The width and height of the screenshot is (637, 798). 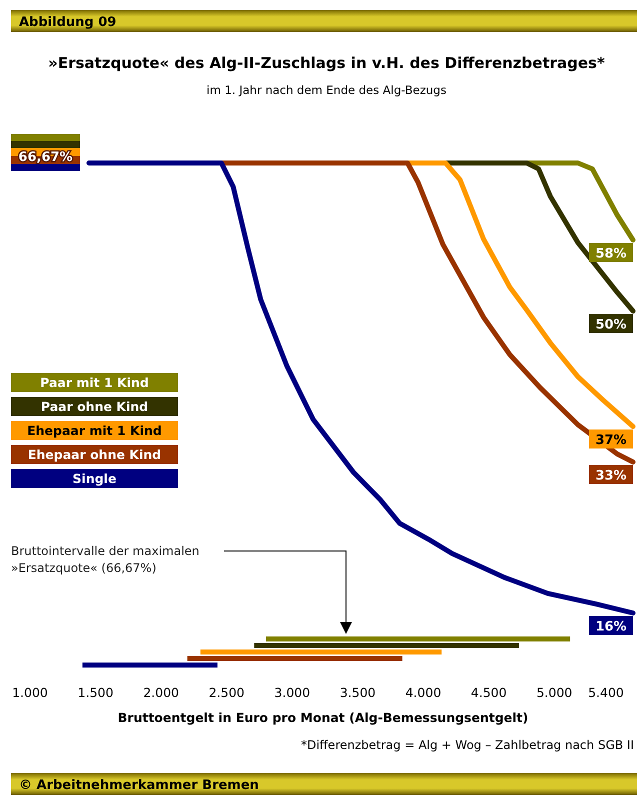 I want to click on text: Ehepaar mit 1 Kind, so click(x=94, y=430).